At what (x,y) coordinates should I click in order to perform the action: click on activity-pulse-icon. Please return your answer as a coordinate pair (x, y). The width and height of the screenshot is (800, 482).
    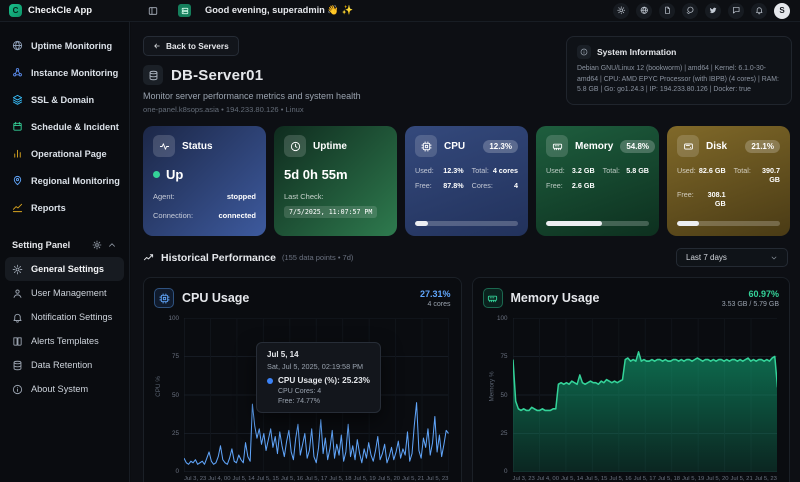
    Looking at the image, I should click on (164, 146).